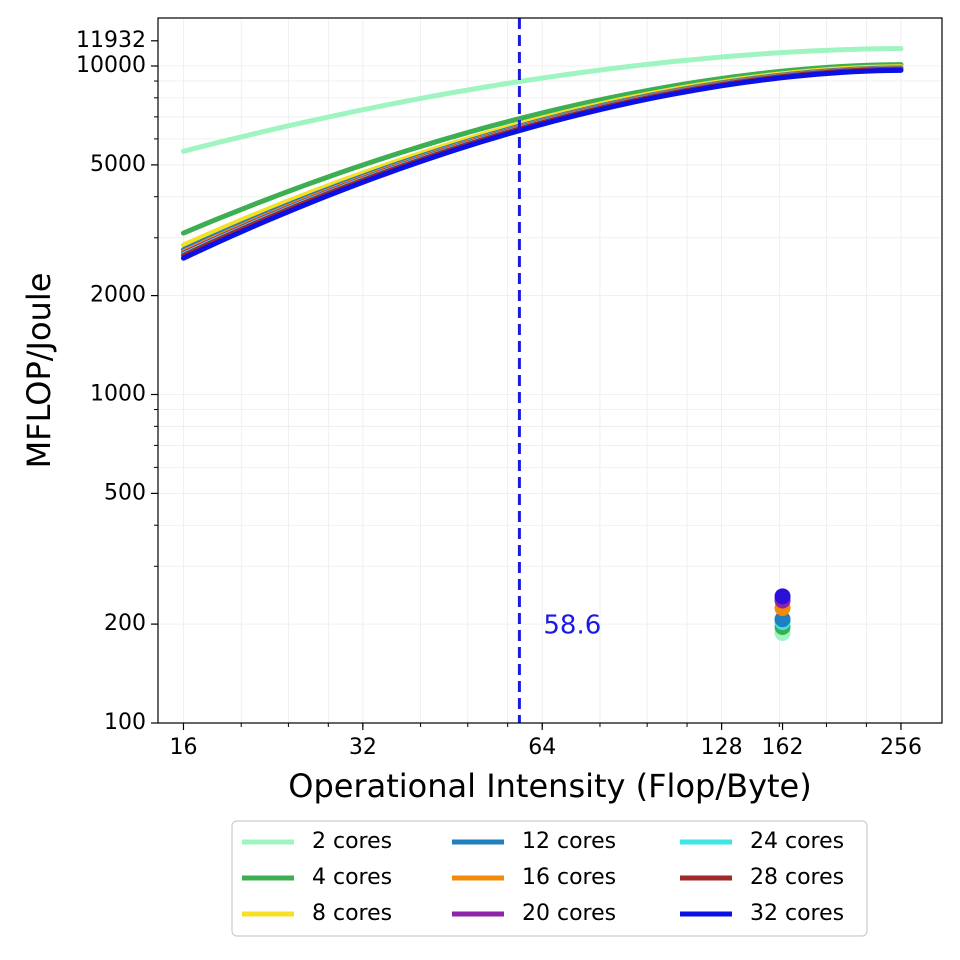  Describe the element at coordinates (125, 722) in the screenshot. I see `y-tick-label: 100` at that location.